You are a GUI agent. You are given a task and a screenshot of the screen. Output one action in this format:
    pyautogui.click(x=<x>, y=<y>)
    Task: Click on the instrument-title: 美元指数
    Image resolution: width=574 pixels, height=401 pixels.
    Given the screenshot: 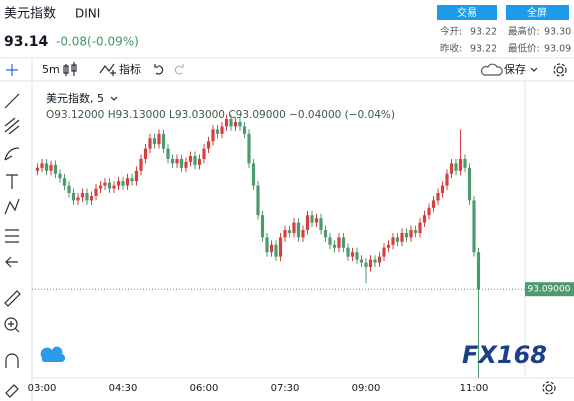 What is the action you would take?
    pyautogui.click(x=30, y=14)
    